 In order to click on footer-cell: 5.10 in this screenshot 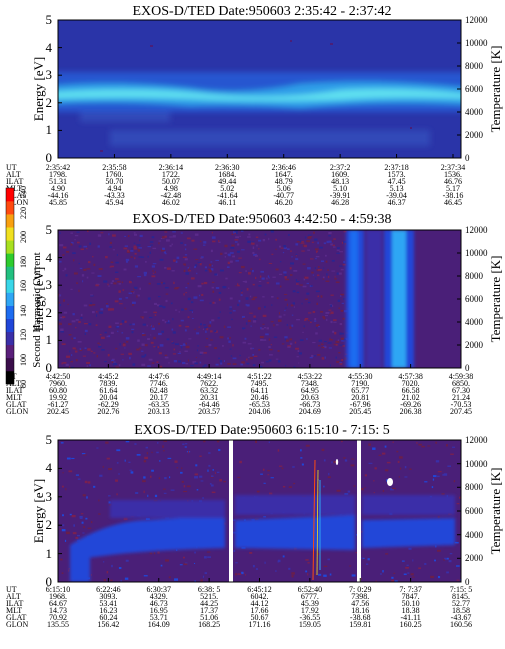, I will do `click(340, 188)`.